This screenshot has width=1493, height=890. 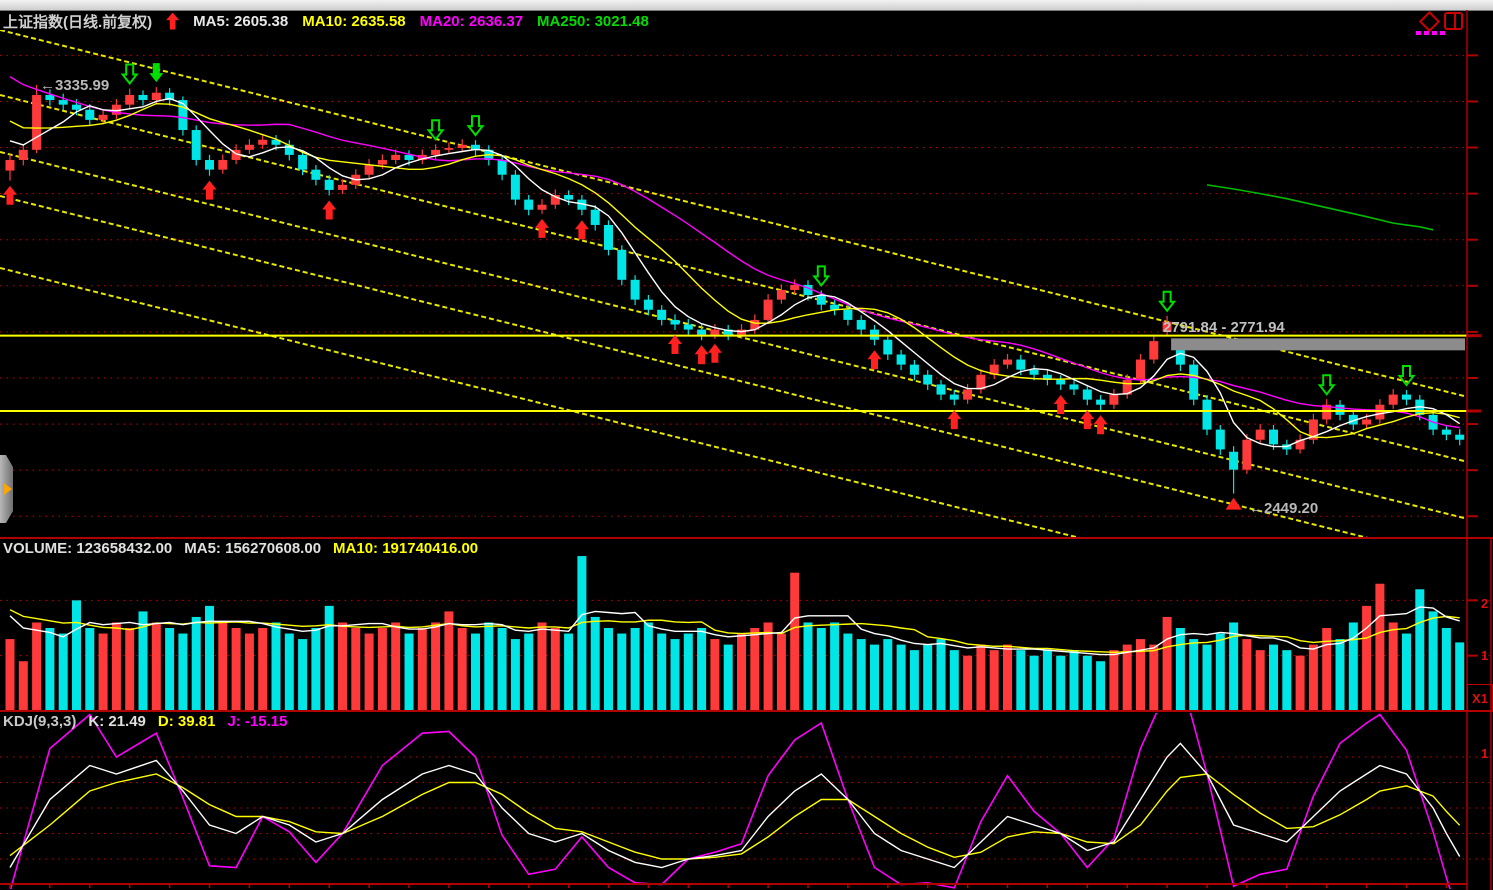 What do you see at coordinates (40, 721) in the screenshot?
I see `kdj-title: KDJ(9,3,3)` at bounding box center [40, 721].